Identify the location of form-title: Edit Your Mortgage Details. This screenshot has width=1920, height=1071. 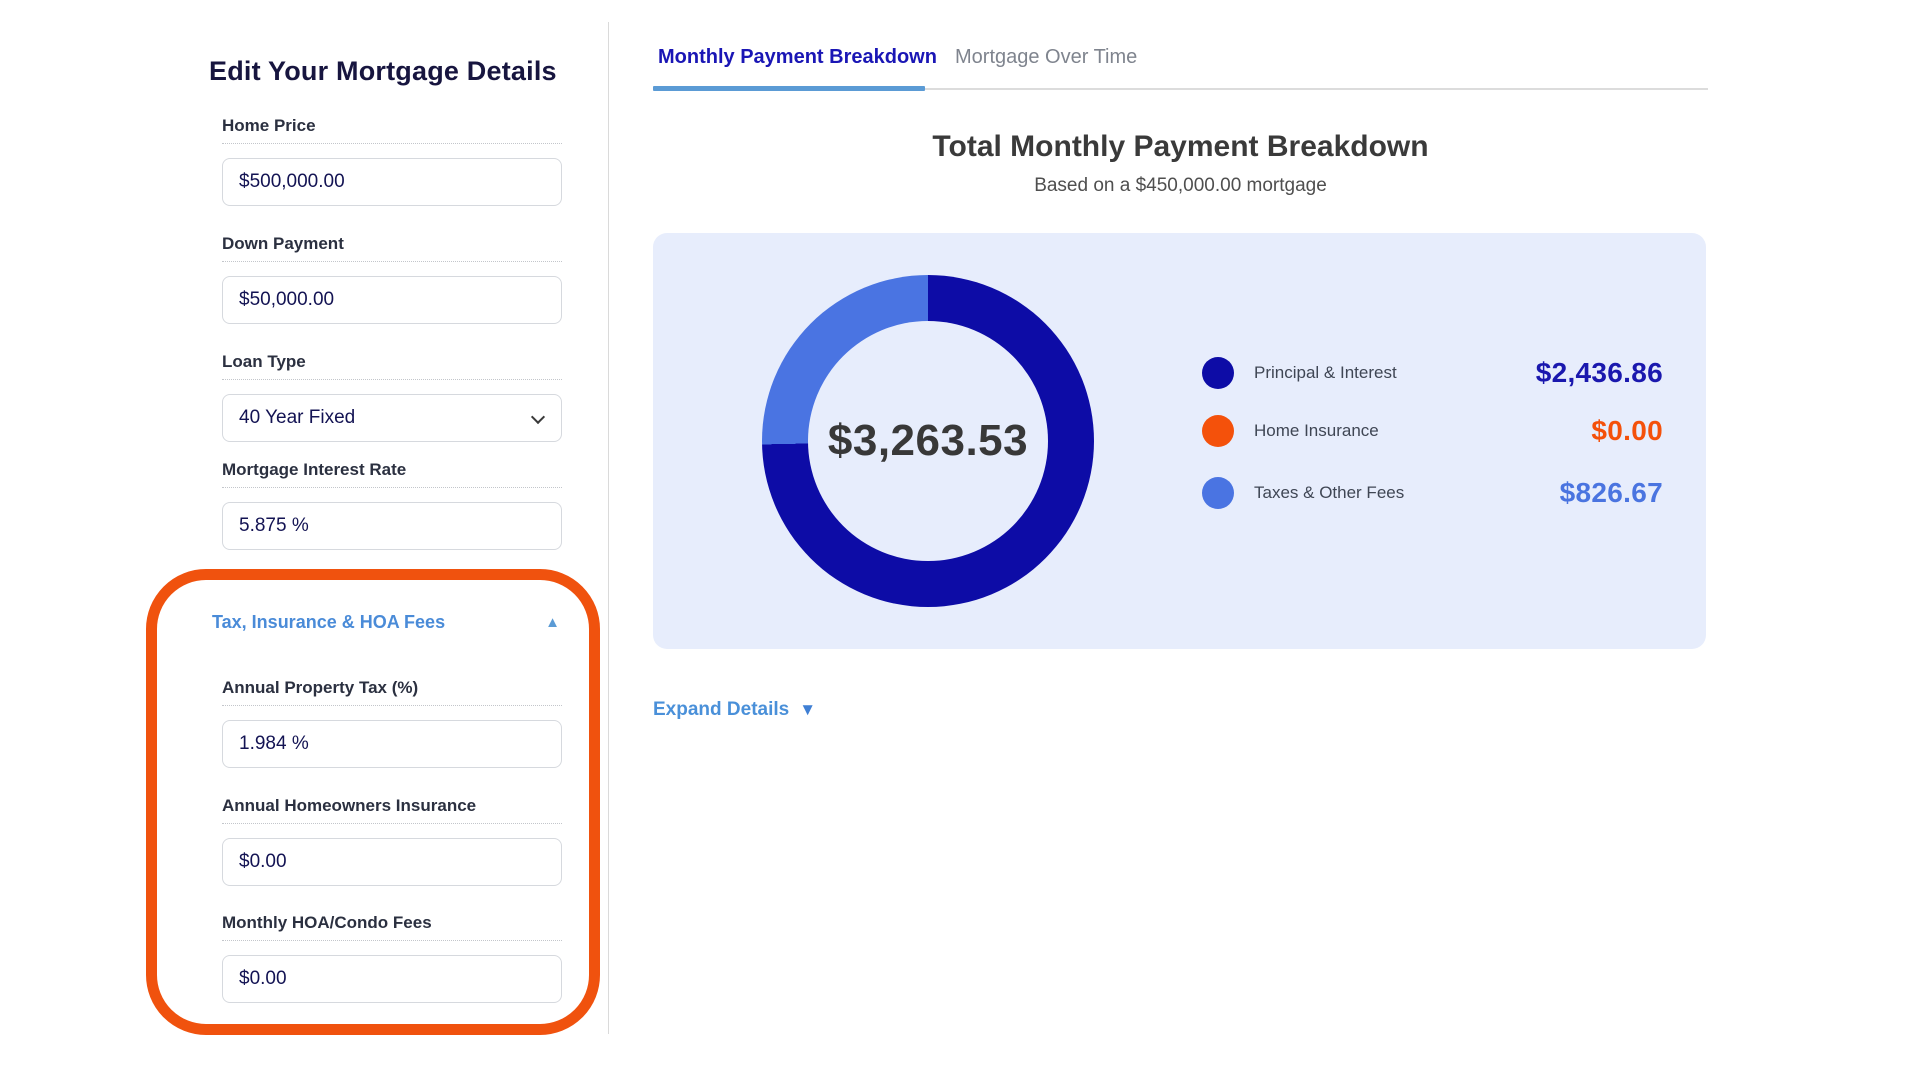
(383, 71).